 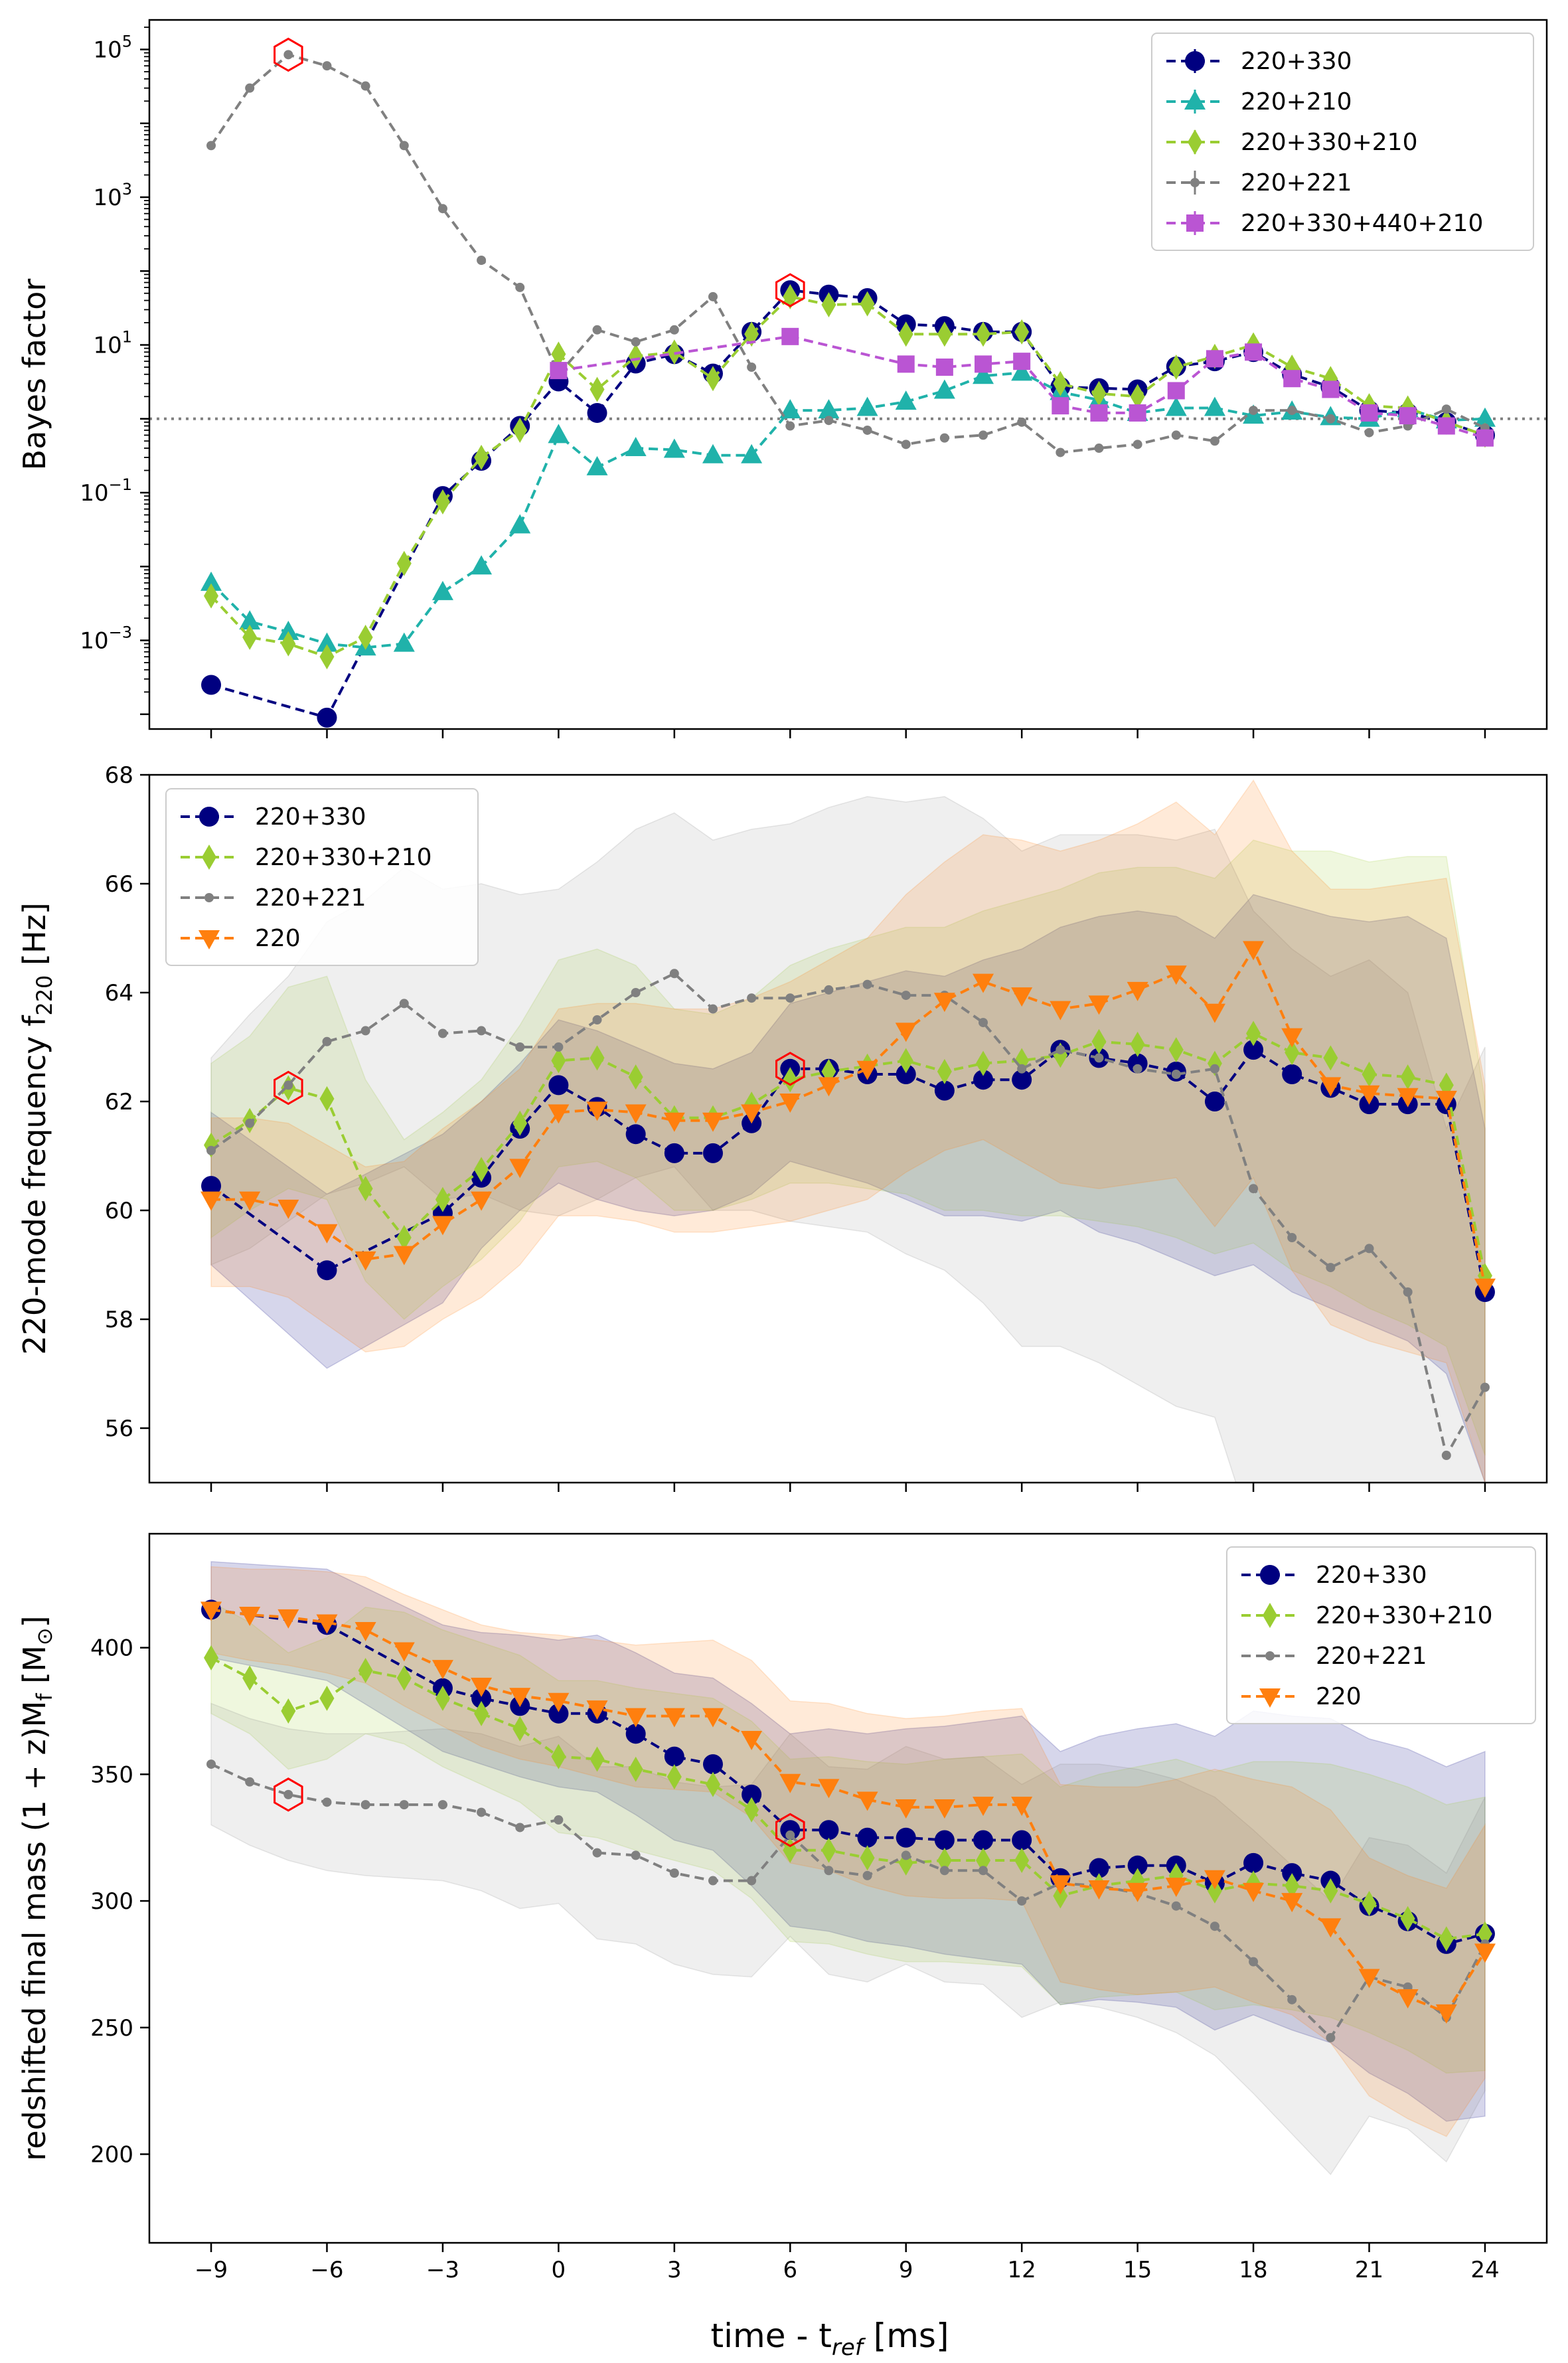 What do you see at coordinates (327, 2270) in the screenshot?
I see `x-tick-label-1: −6` at bounding box center [327, 2270].